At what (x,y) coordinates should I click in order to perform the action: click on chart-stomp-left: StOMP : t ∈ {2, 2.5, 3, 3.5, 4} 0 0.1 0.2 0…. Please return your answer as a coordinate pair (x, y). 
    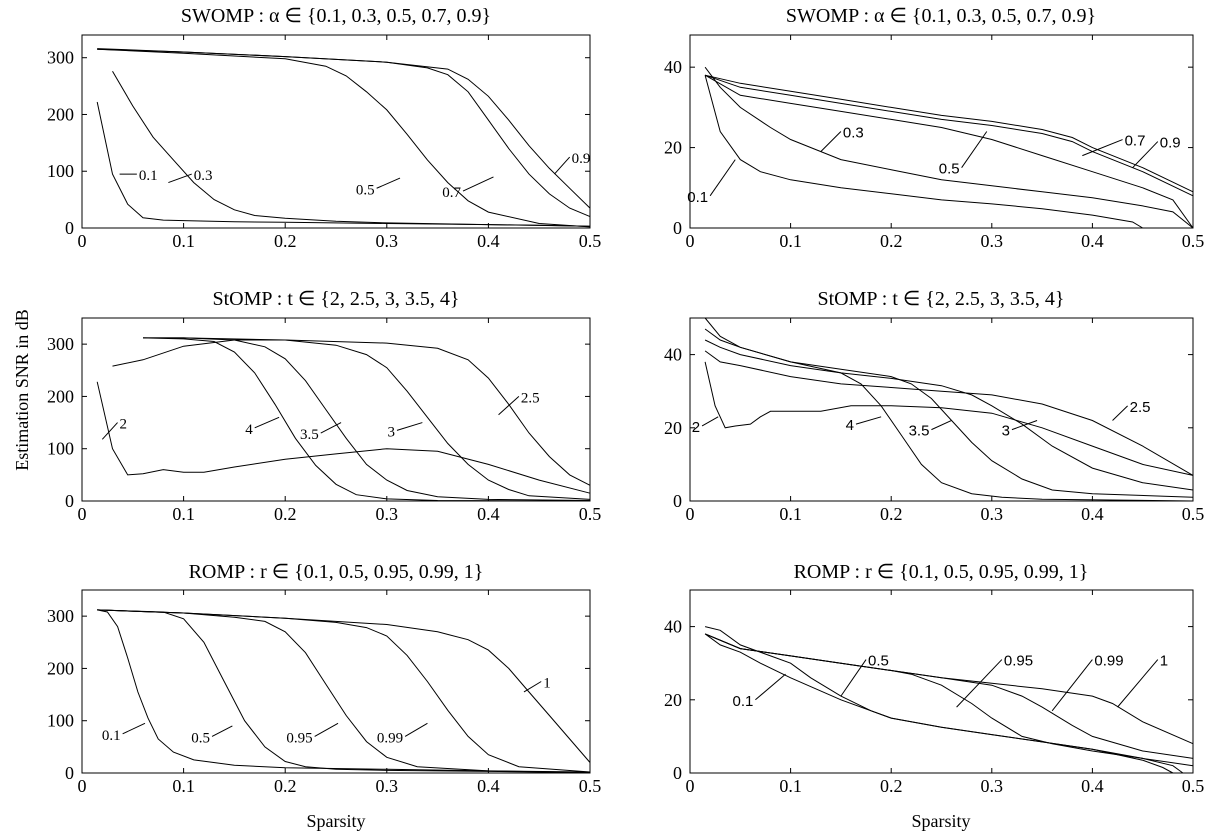
    Looking at the image, I should click on (324, 406).